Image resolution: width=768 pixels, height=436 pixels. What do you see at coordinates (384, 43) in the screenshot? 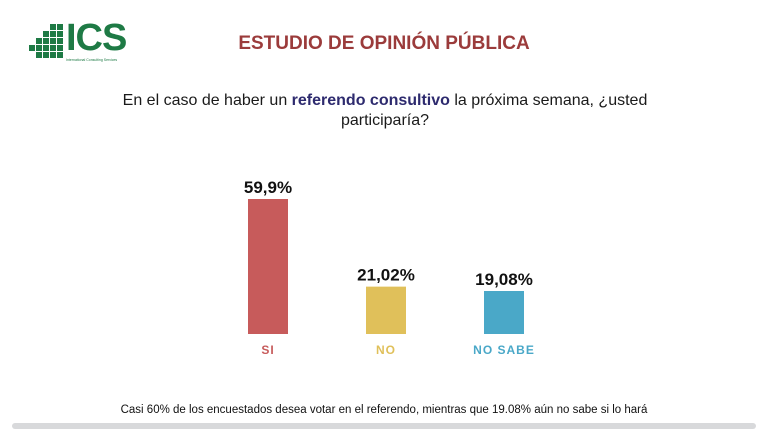
I see `page-title: ESTUDIO DE OPINIÓN PÚBLICA` at bounding box center [384, 43].